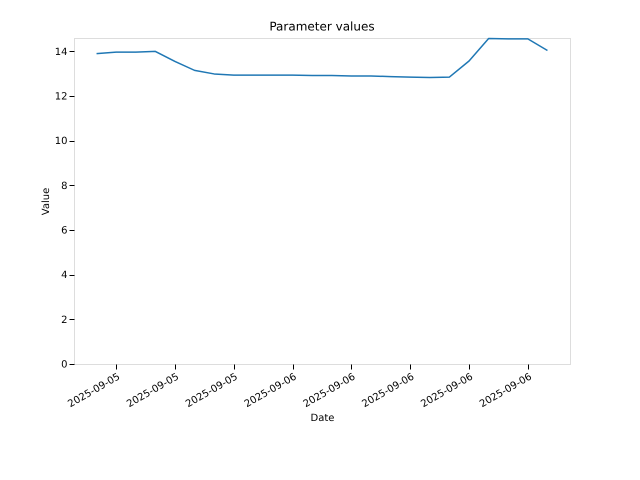 This screenshot has width=640, height=480. What do you see at coordinates (64, 365) in the screenshot?
I see `y-tick-label: 0` at bounding box center [64, 365].